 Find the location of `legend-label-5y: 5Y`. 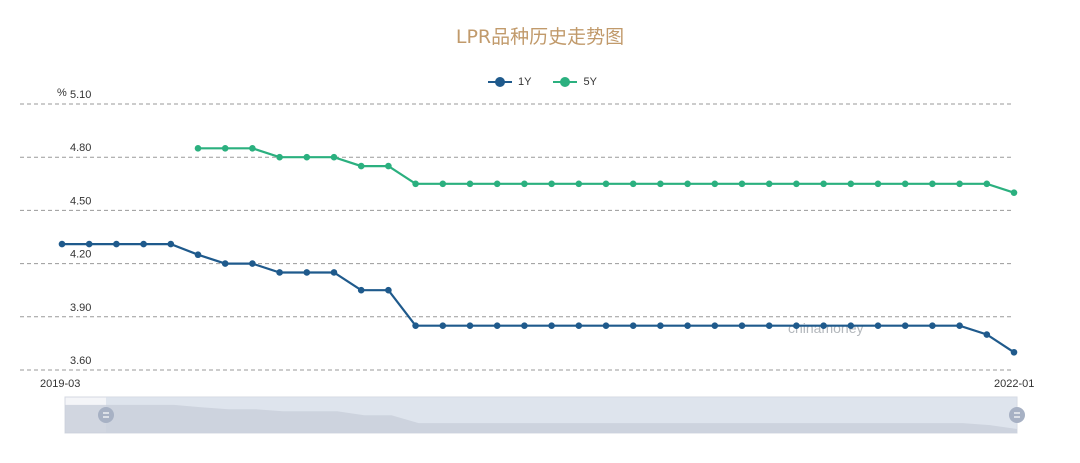

legend-label-5y: 5Y is located at coordinates (590, 82).